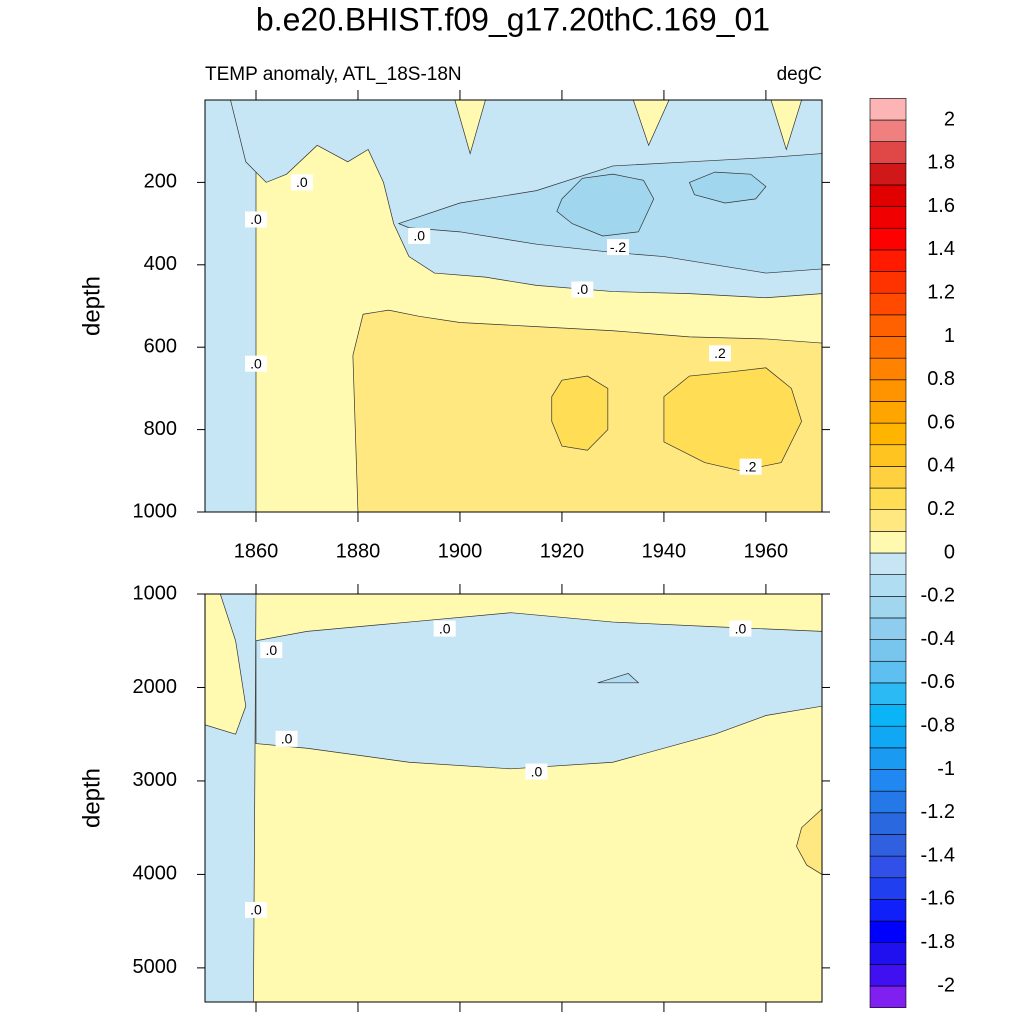 The width and height of the screenshot is (1024, 1029). What do you see at coordinates (946, 985) in the screenshot?
I see `colorbar-label: -2` at bounding box center [946, 985].